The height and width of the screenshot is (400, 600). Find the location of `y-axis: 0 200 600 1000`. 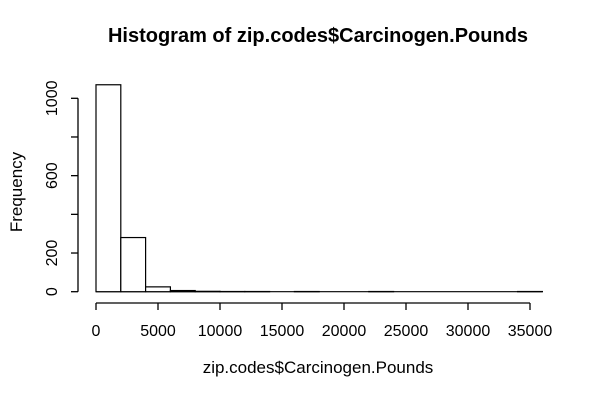

y-axis: 0 200 600 1000 is located at coordinates (61, 188).